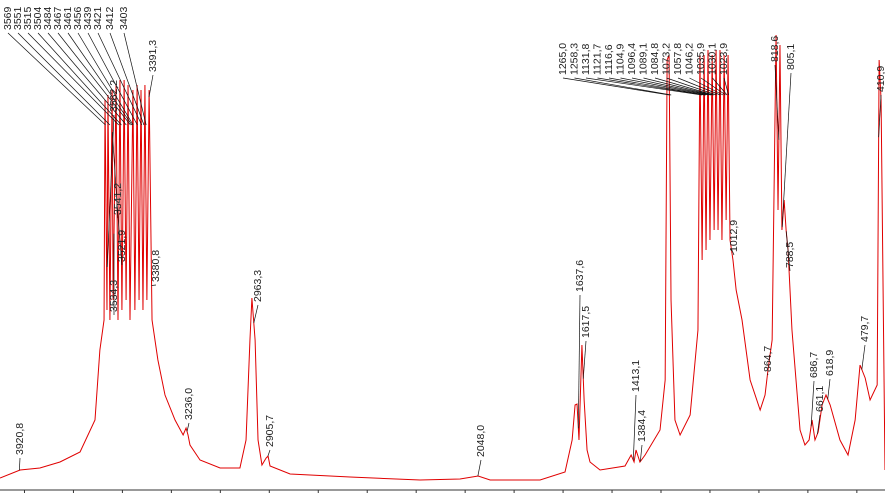 This screenshot has height=493, width=885. I want to click on peak-label: 2048,0, so click(481, 441).